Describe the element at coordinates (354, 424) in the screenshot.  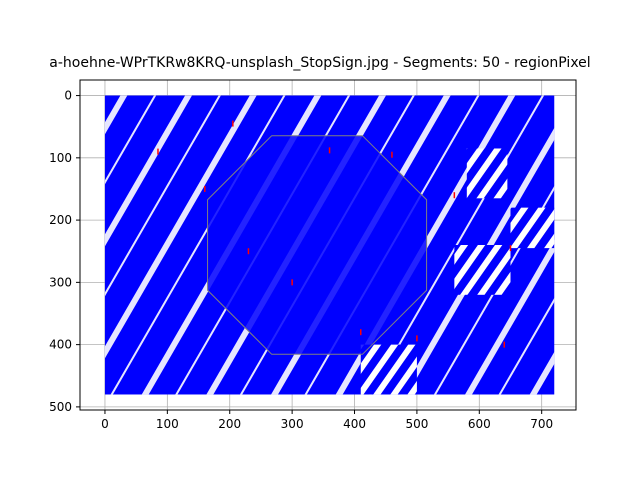
I see `x-tick-label: 400` at that location.